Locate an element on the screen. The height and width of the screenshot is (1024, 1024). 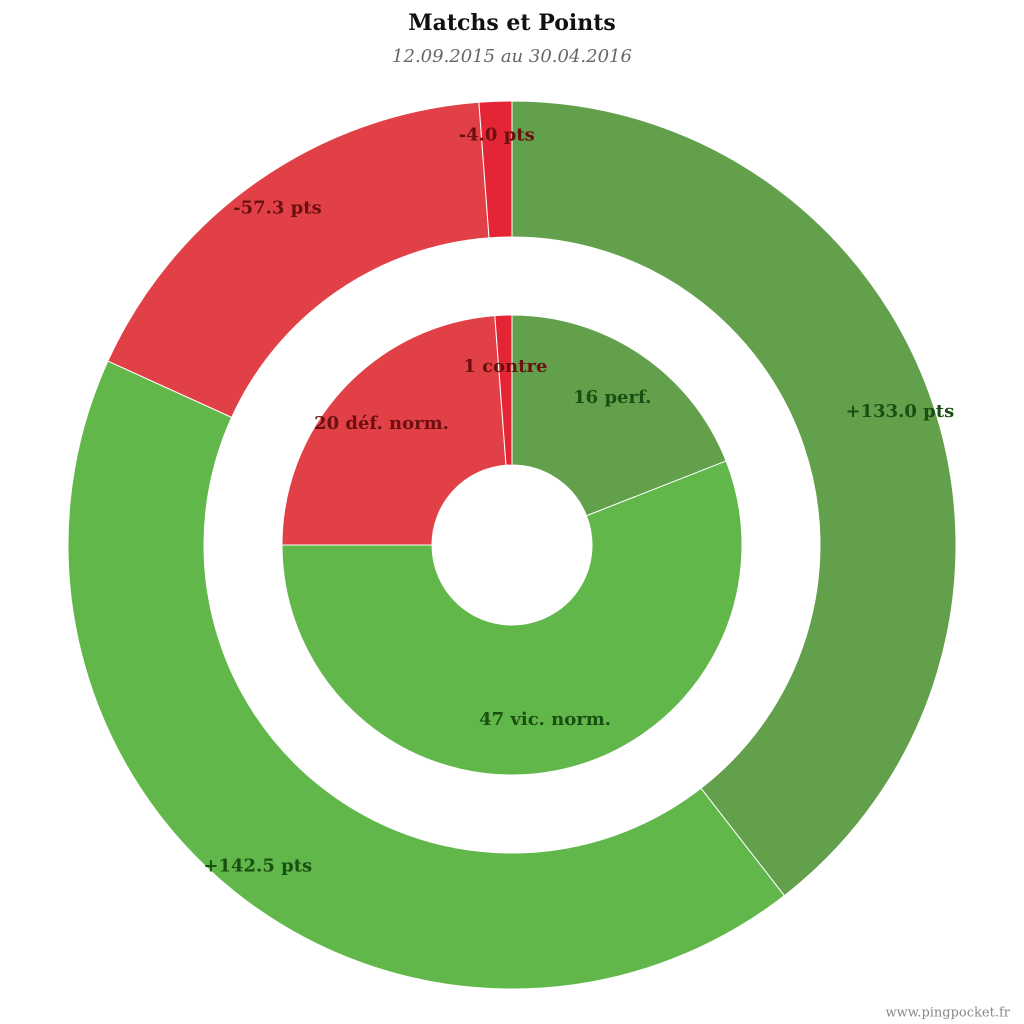
data-label: 16 perf. is located at coordinates (612, 397).